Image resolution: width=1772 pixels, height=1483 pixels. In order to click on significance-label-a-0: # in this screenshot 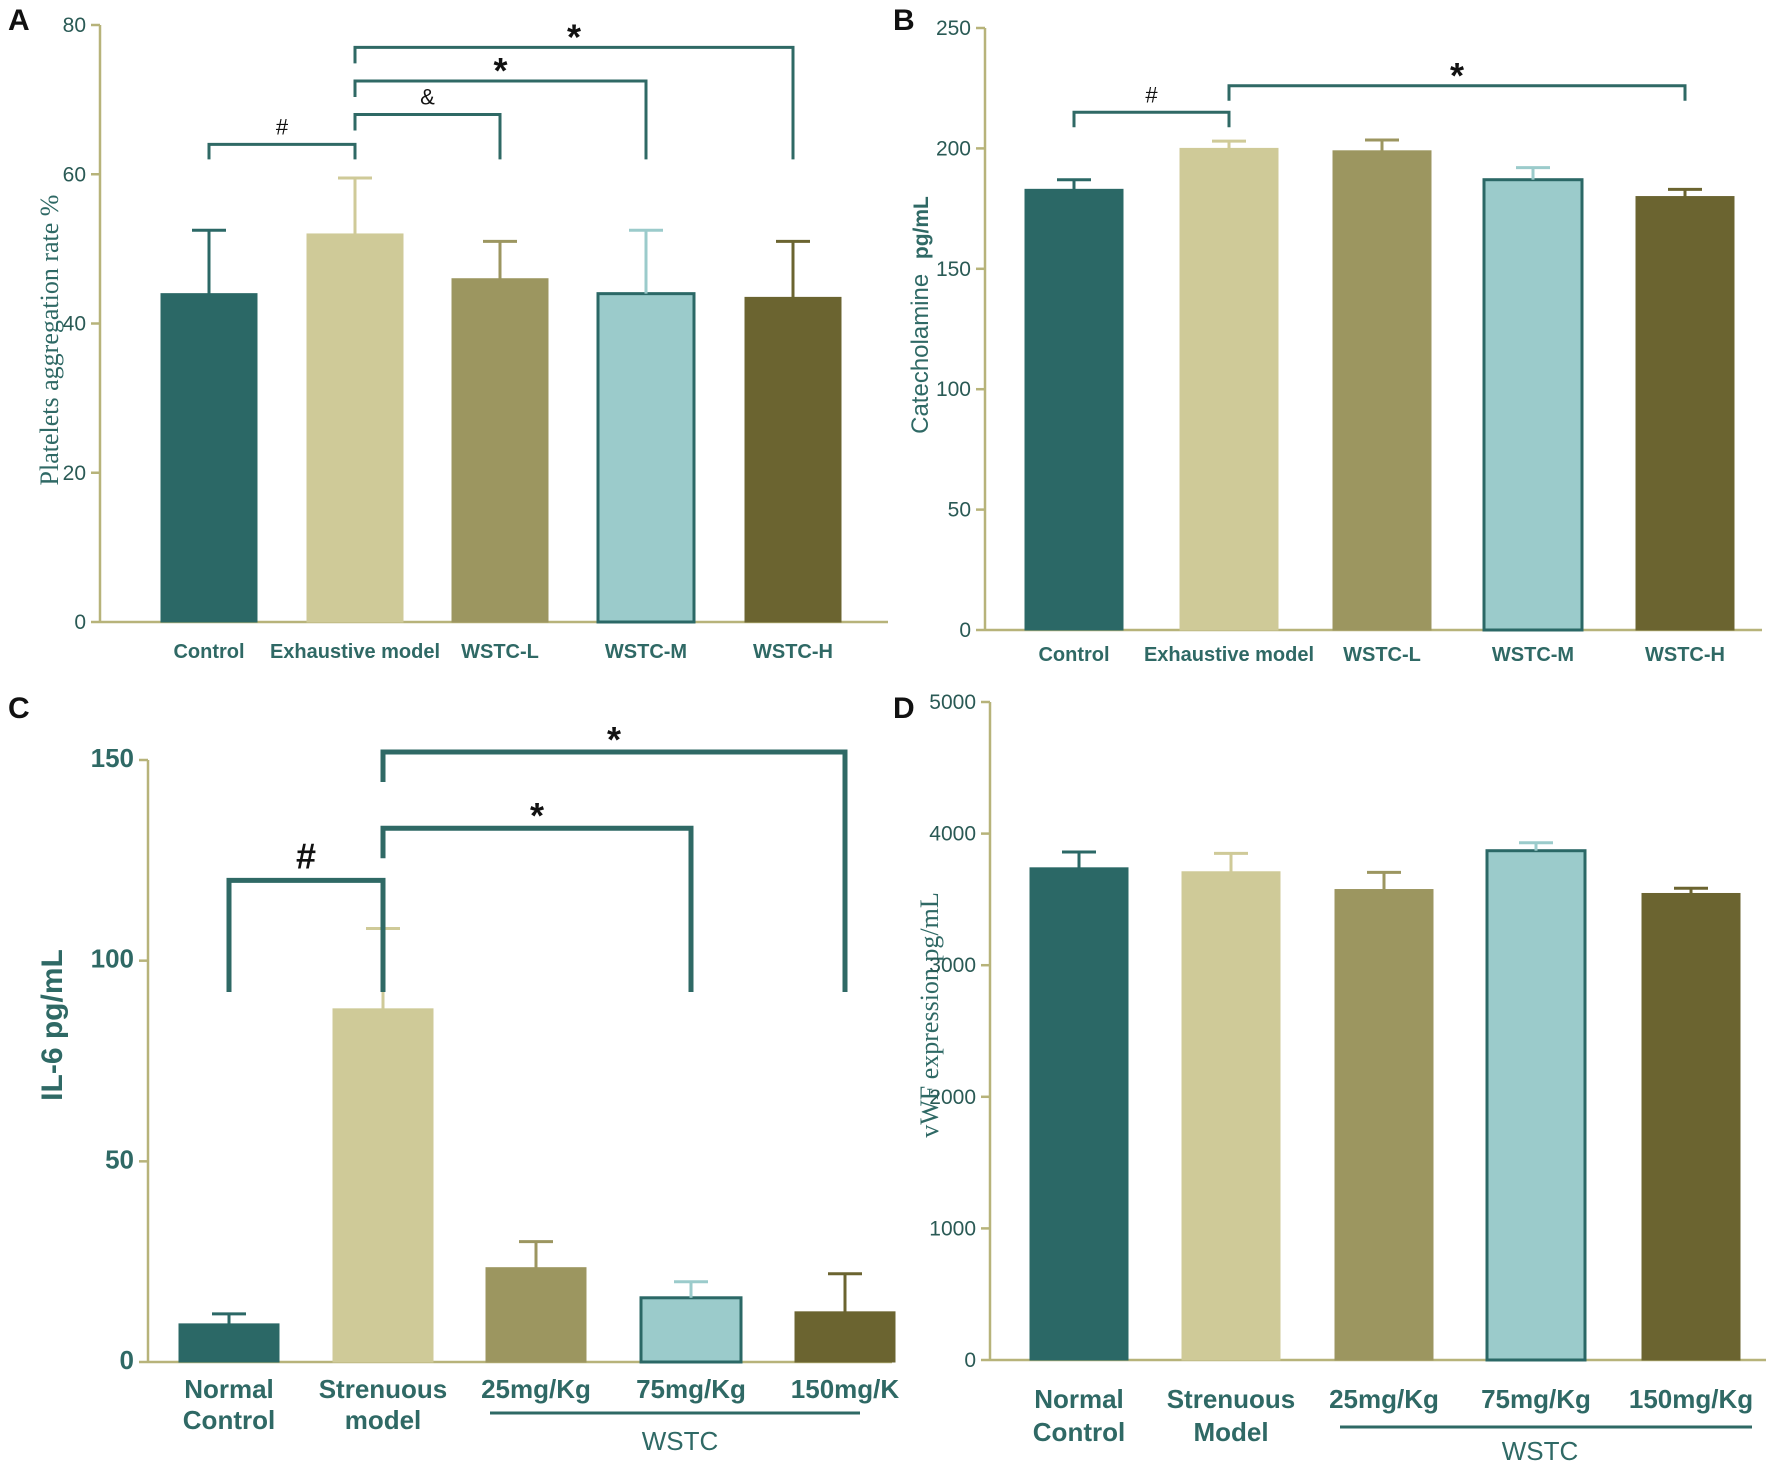, I will do `click(282, 126)`.